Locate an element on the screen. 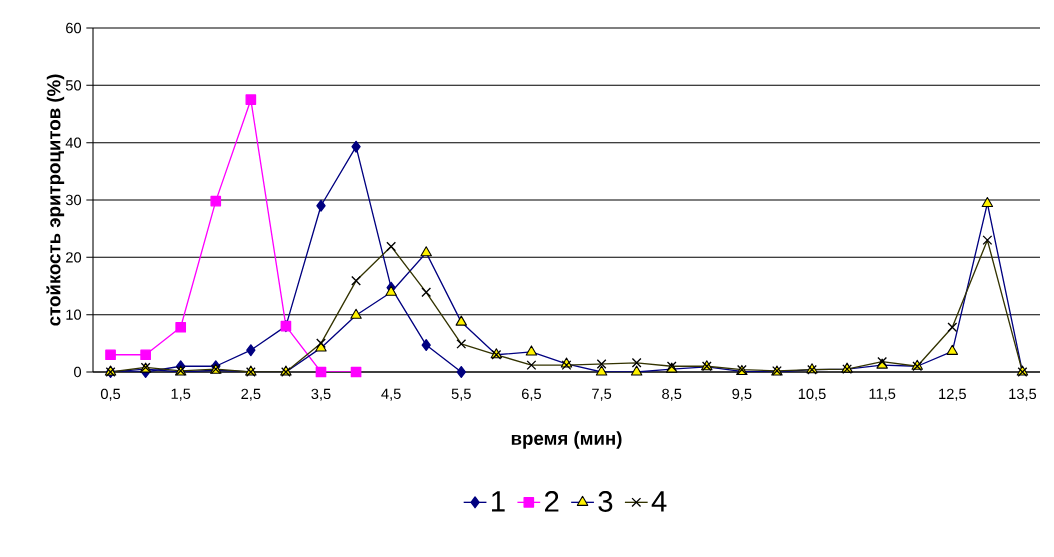 This screenshot has height=557, width=1054. x-tick-label: 3,5 is located at coordinates (321, 394).